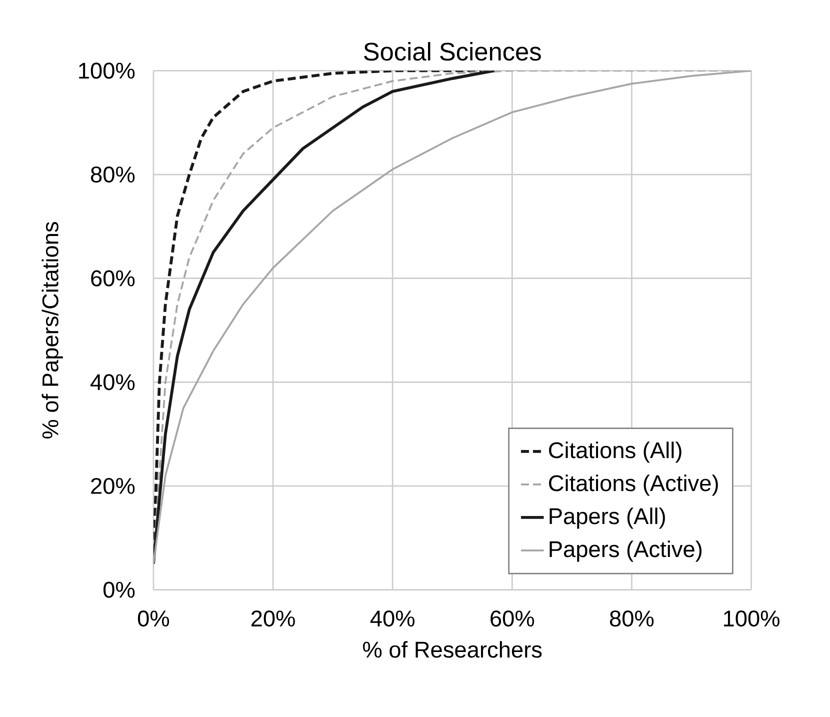 This screenshot has width=830, height=717. Describe the element at coordinates (113, 486) in the screenshot. I see `y-tick-label: 20%` at that location.